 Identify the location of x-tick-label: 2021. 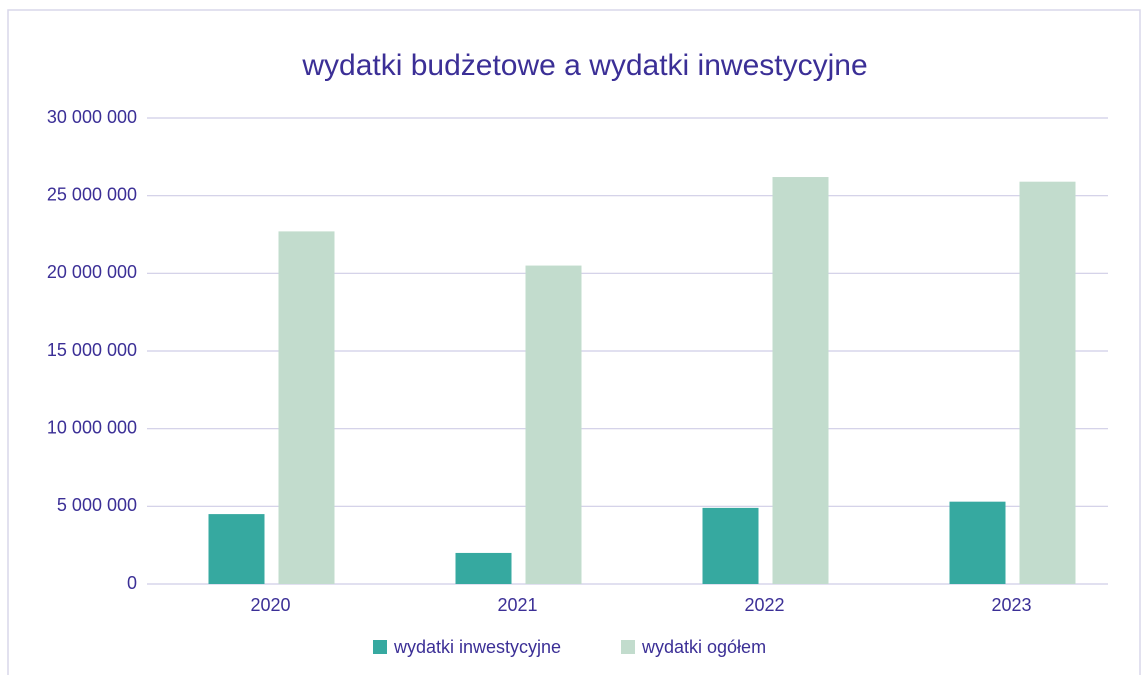
(517, 605).